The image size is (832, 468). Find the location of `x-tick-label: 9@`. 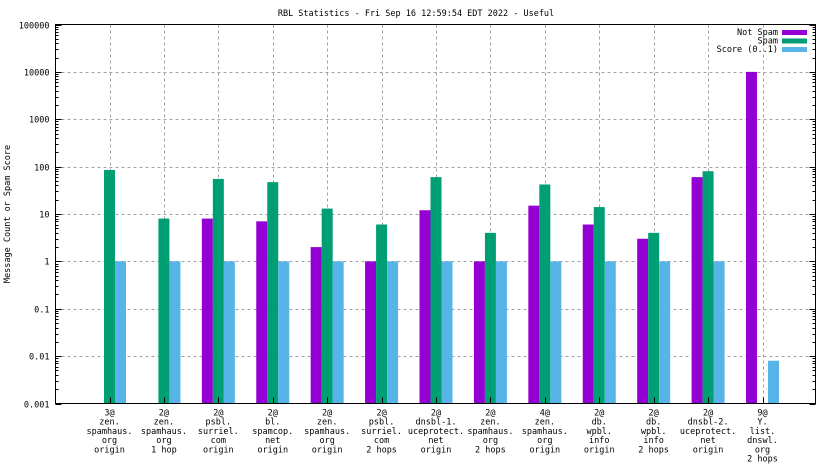

x-tick-label: 9@ is located at coordinates (762, 414).